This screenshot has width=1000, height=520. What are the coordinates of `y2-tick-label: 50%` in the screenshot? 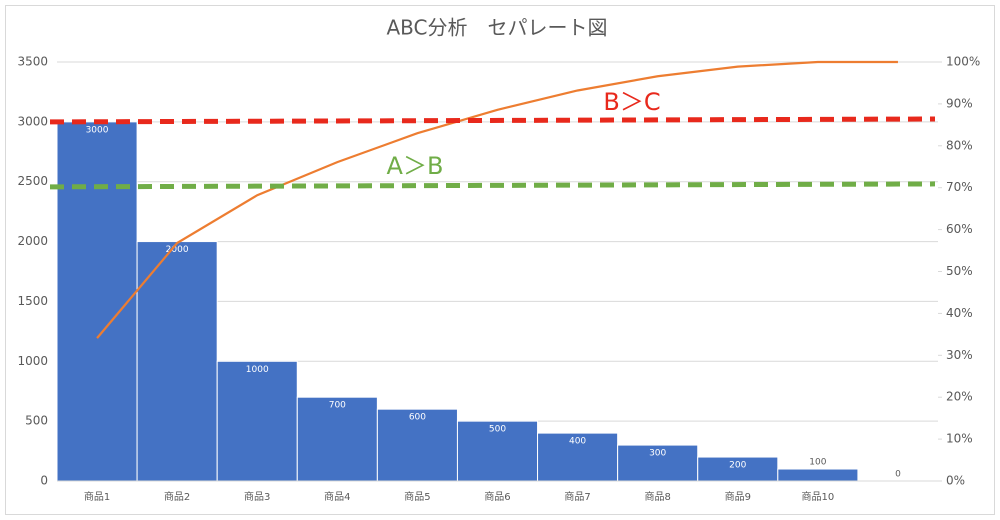 It's located at (959, 271).